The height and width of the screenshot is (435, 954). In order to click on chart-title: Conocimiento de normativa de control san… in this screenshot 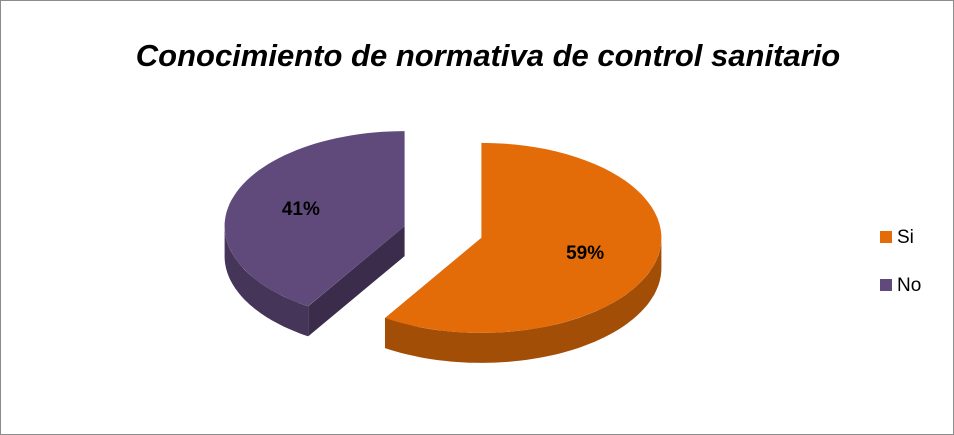, I will do `click(488, 55)`.